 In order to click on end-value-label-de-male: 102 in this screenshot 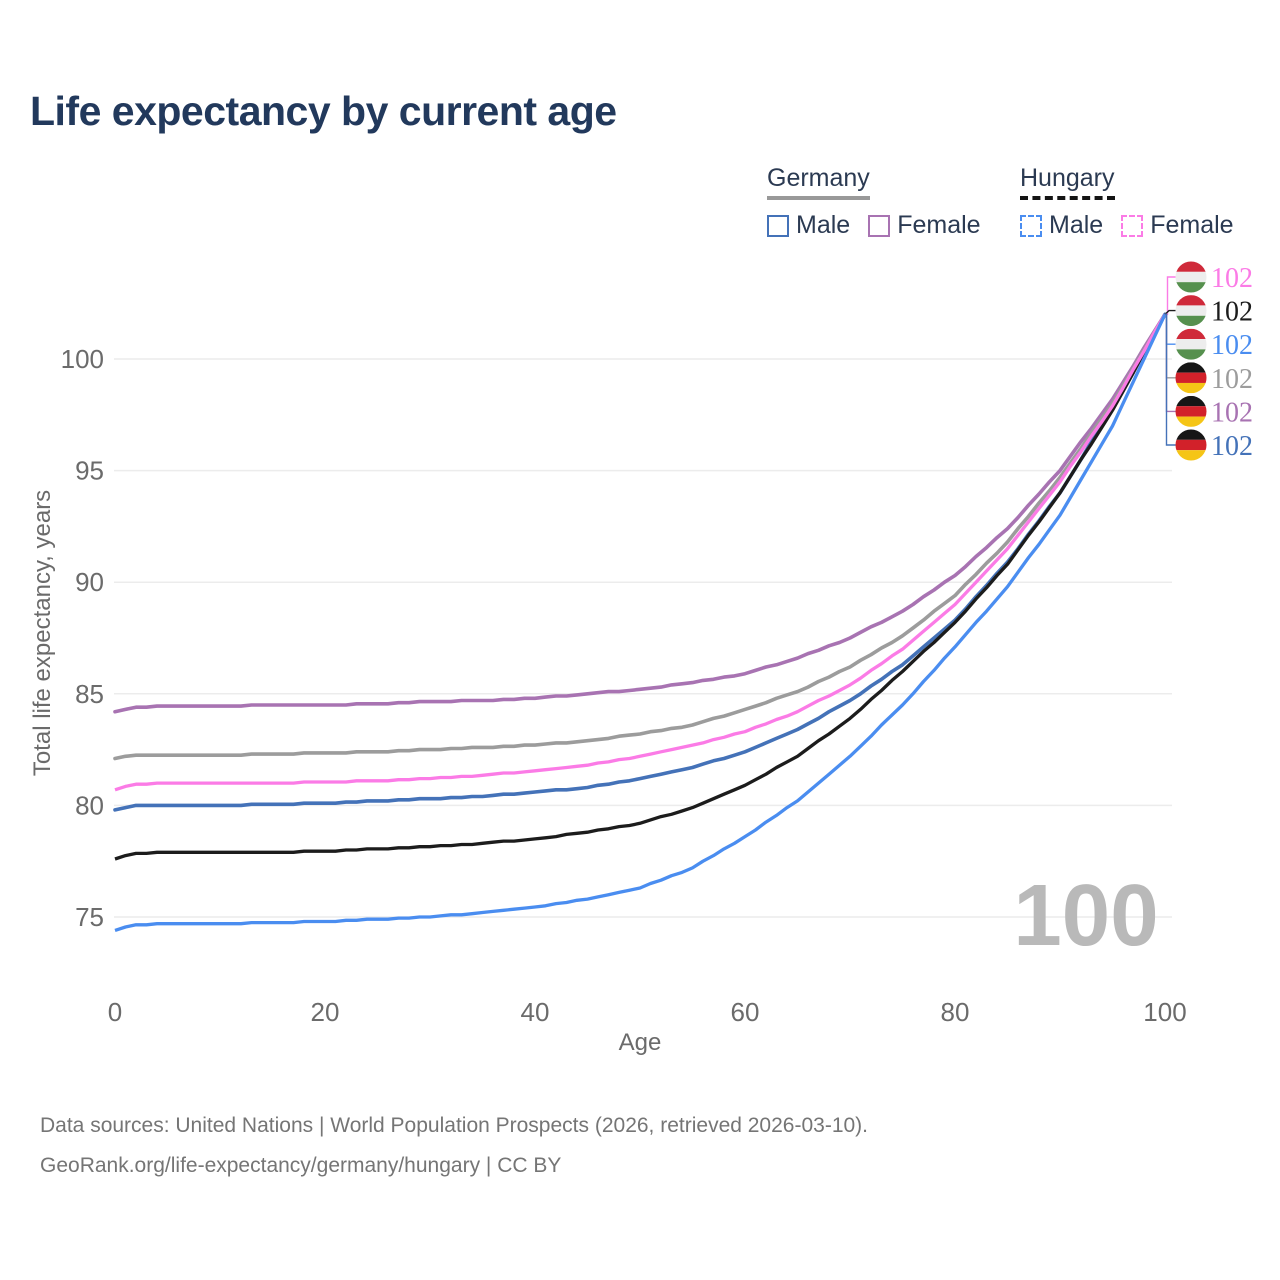, I will do `click(1232, 446)`.